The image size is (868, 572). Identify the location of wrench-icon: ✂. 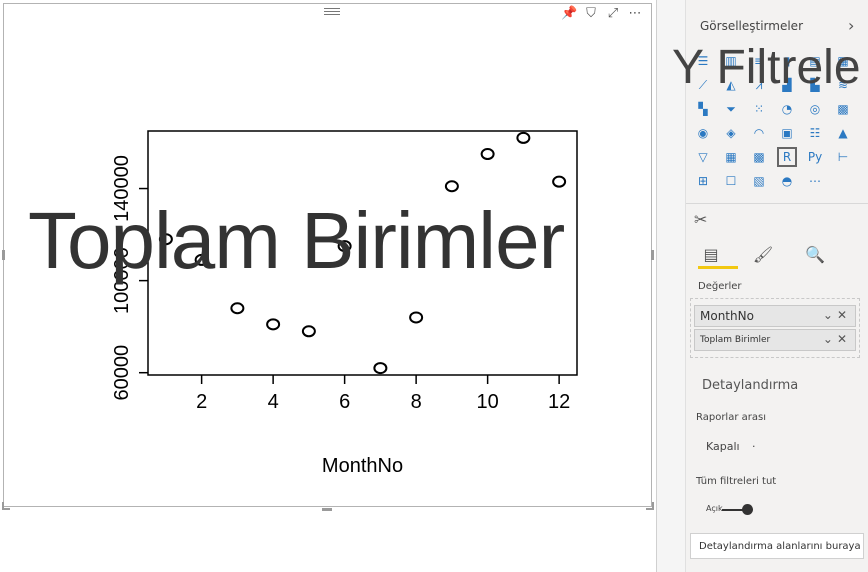
(701, 219).